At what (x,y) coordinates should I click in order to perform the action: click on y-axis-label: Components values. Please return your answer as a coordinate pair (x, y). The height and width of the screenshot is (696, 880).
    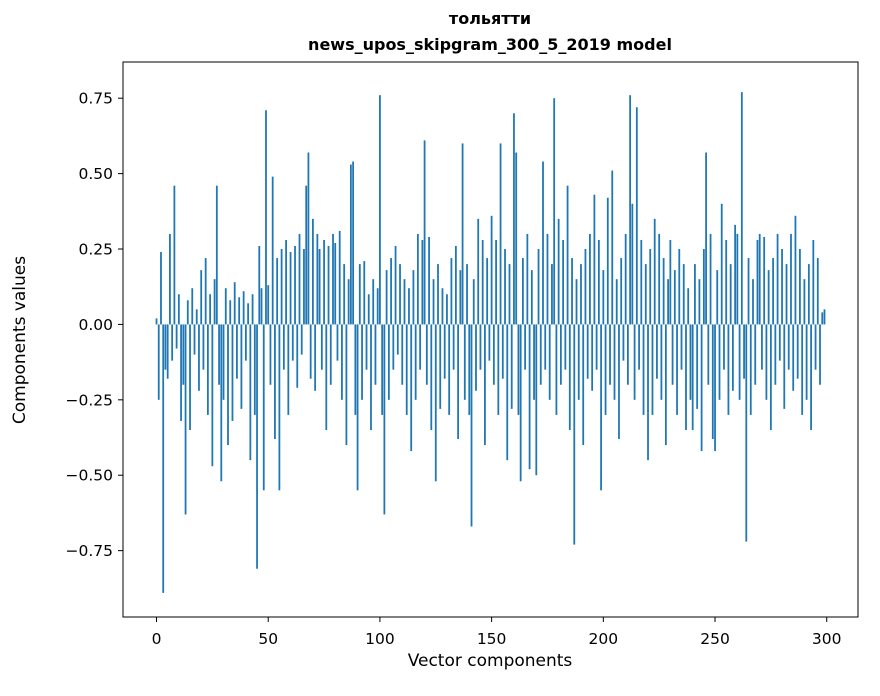
    Looking at the image, I should click on (20, 340).